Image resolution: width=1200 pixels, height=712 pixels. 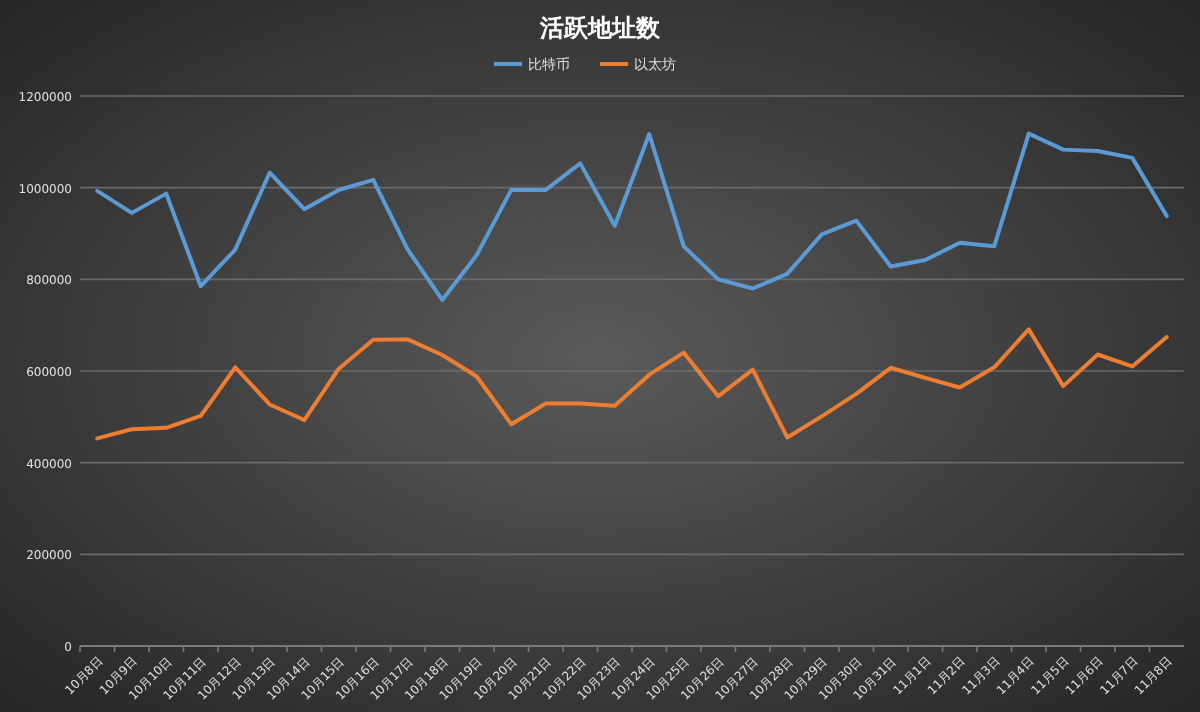 What do you see at coordinates (632, 384) in the screenshot?
I see `line-series` at bounding box center [632, 384].